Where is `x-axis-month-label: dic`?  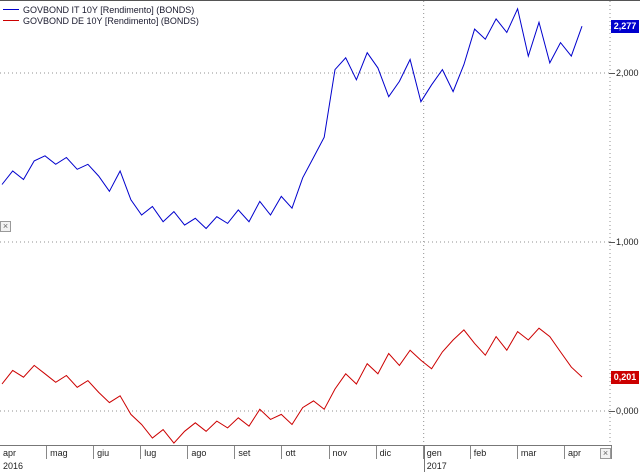
x-axis-month-label: dic is located at coordinates (400, 452).